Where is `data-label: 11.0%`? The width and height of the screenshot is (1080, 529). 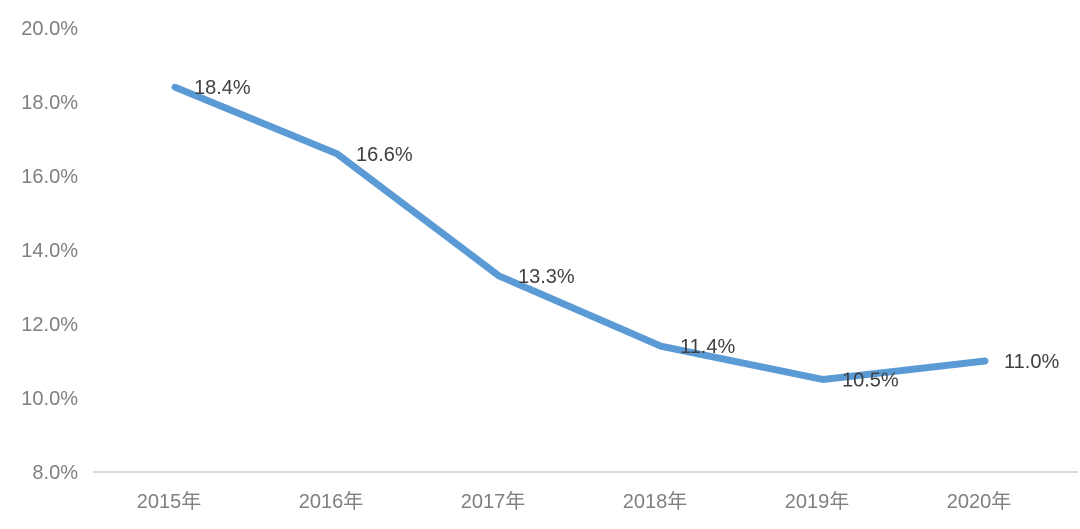 data-label: 11.0% is located at coordinates (1031, 362).